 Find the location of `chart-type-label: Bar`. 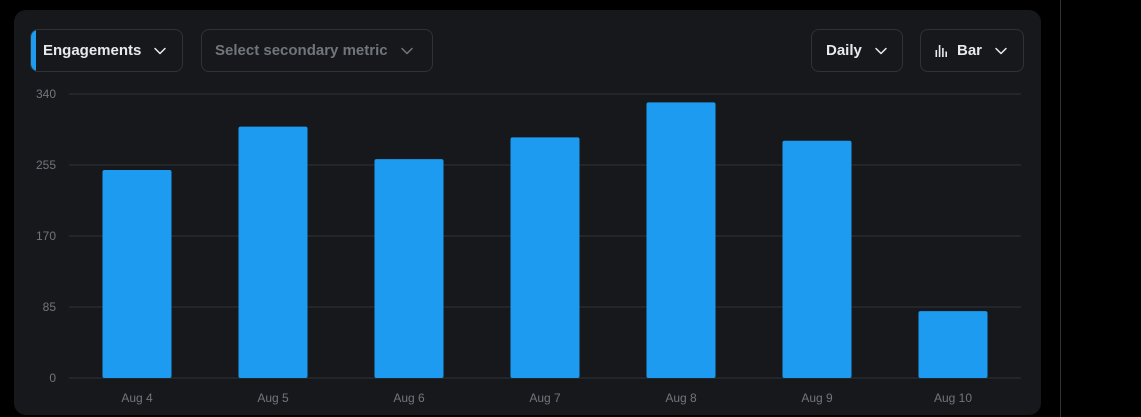

chart-type-label: Bar is located at coordinates (970, 50).